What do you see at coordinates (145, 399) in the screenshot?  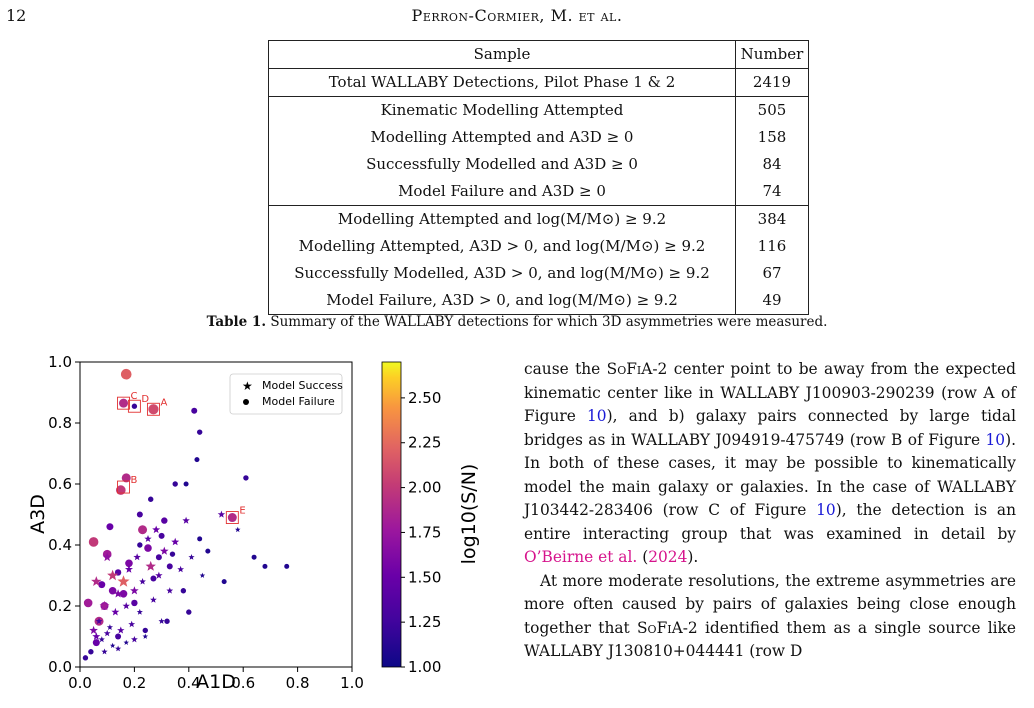 I see `annotation-label: D` at bounding box center [145, 399].